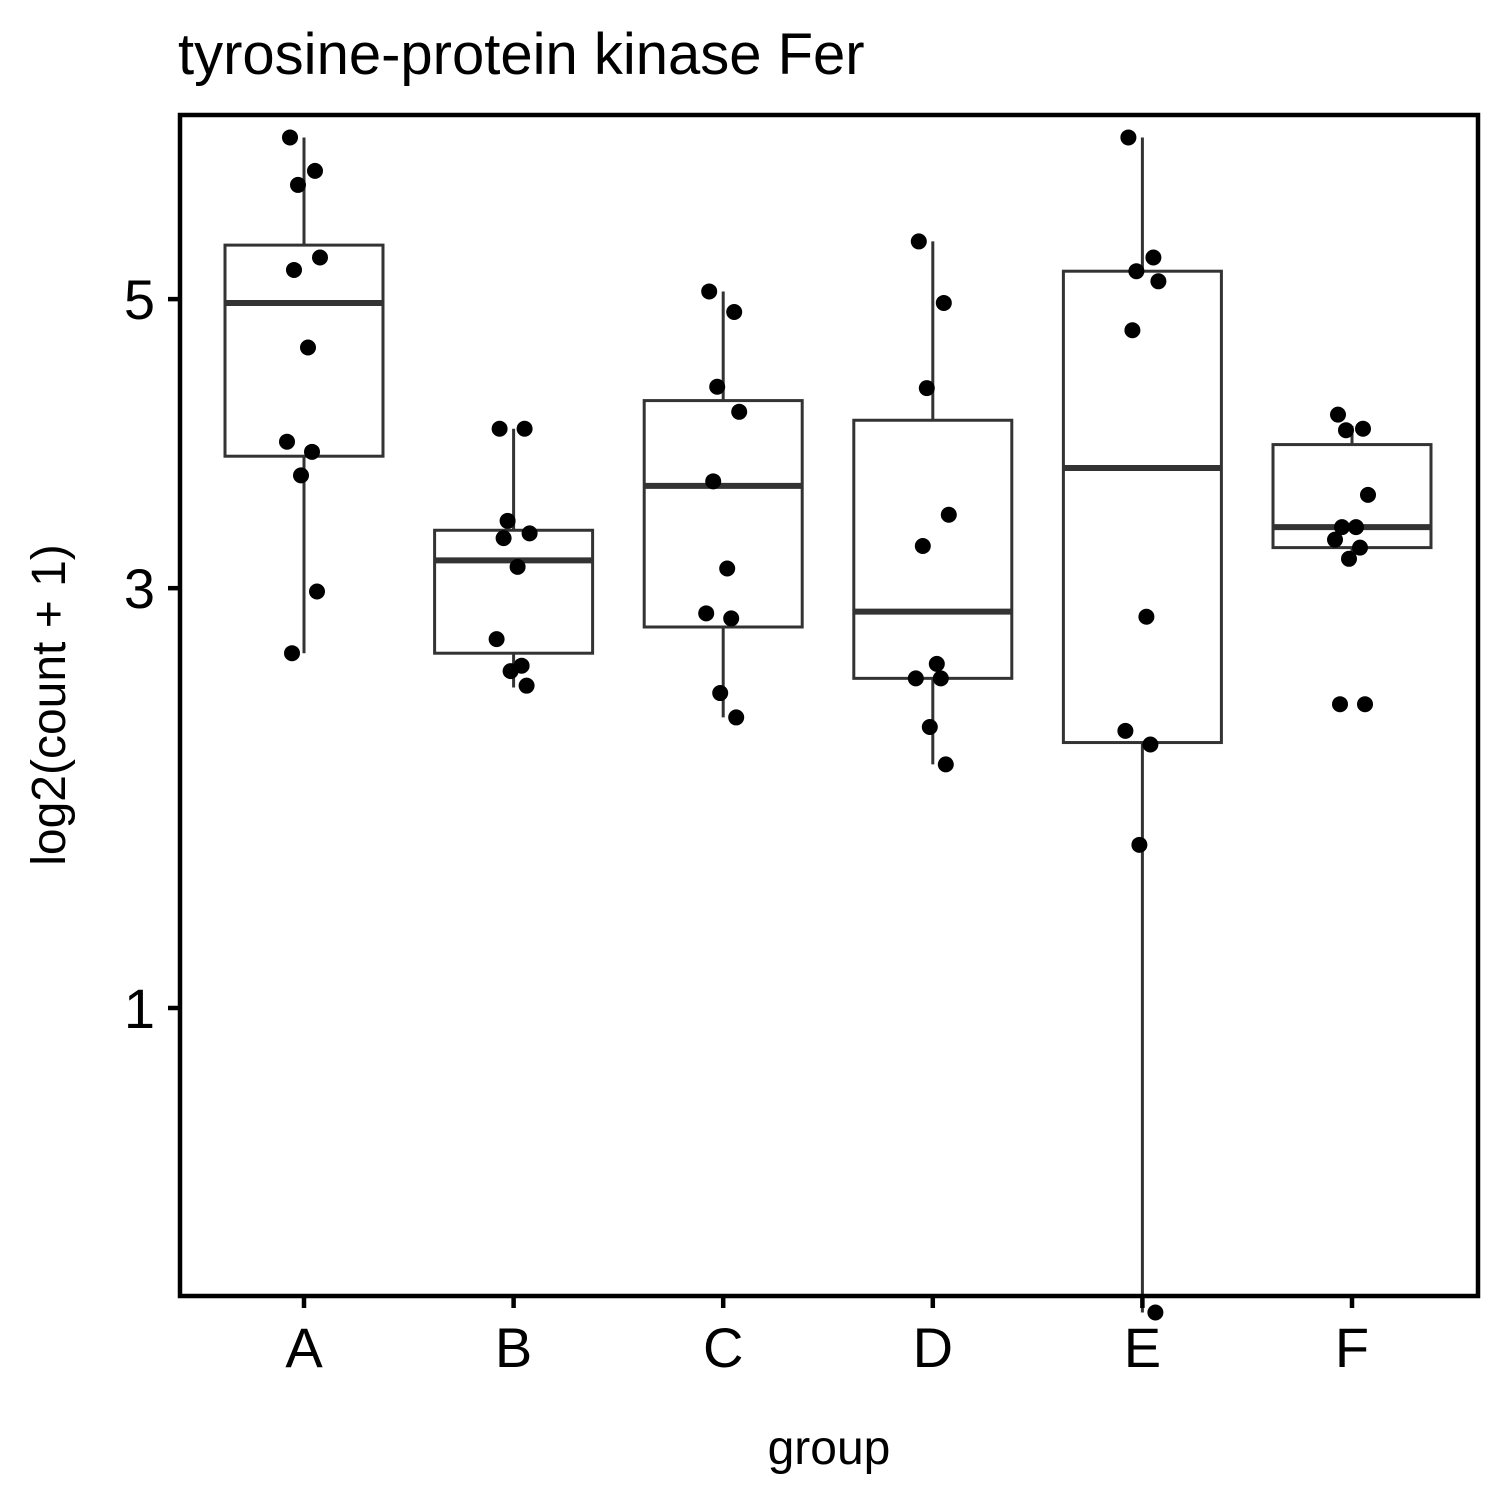 The width and height of the screenshot is (1500, 1500). What do you see at coordinates (139, 299) in the screenshot?
I see `y-tick-label: 5` at bounding box center [139, 299].